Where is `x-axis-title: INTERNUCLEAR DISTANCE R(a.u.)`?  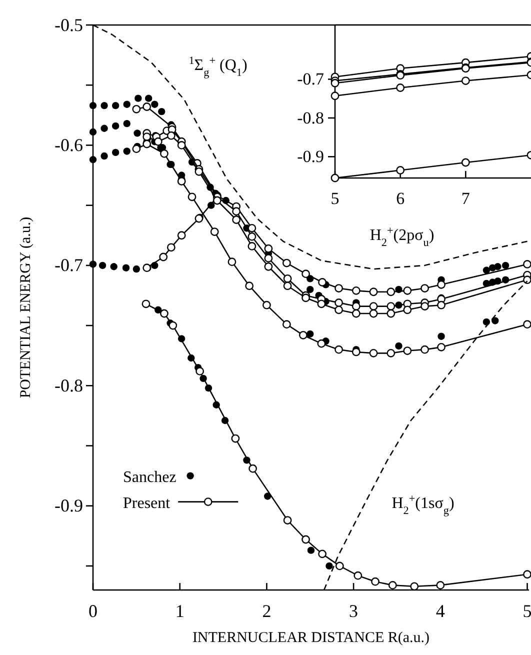
x-axis-title: INTERNUCLEAR DISTANCE R(a.u.) is located at coordinates (311, 638).